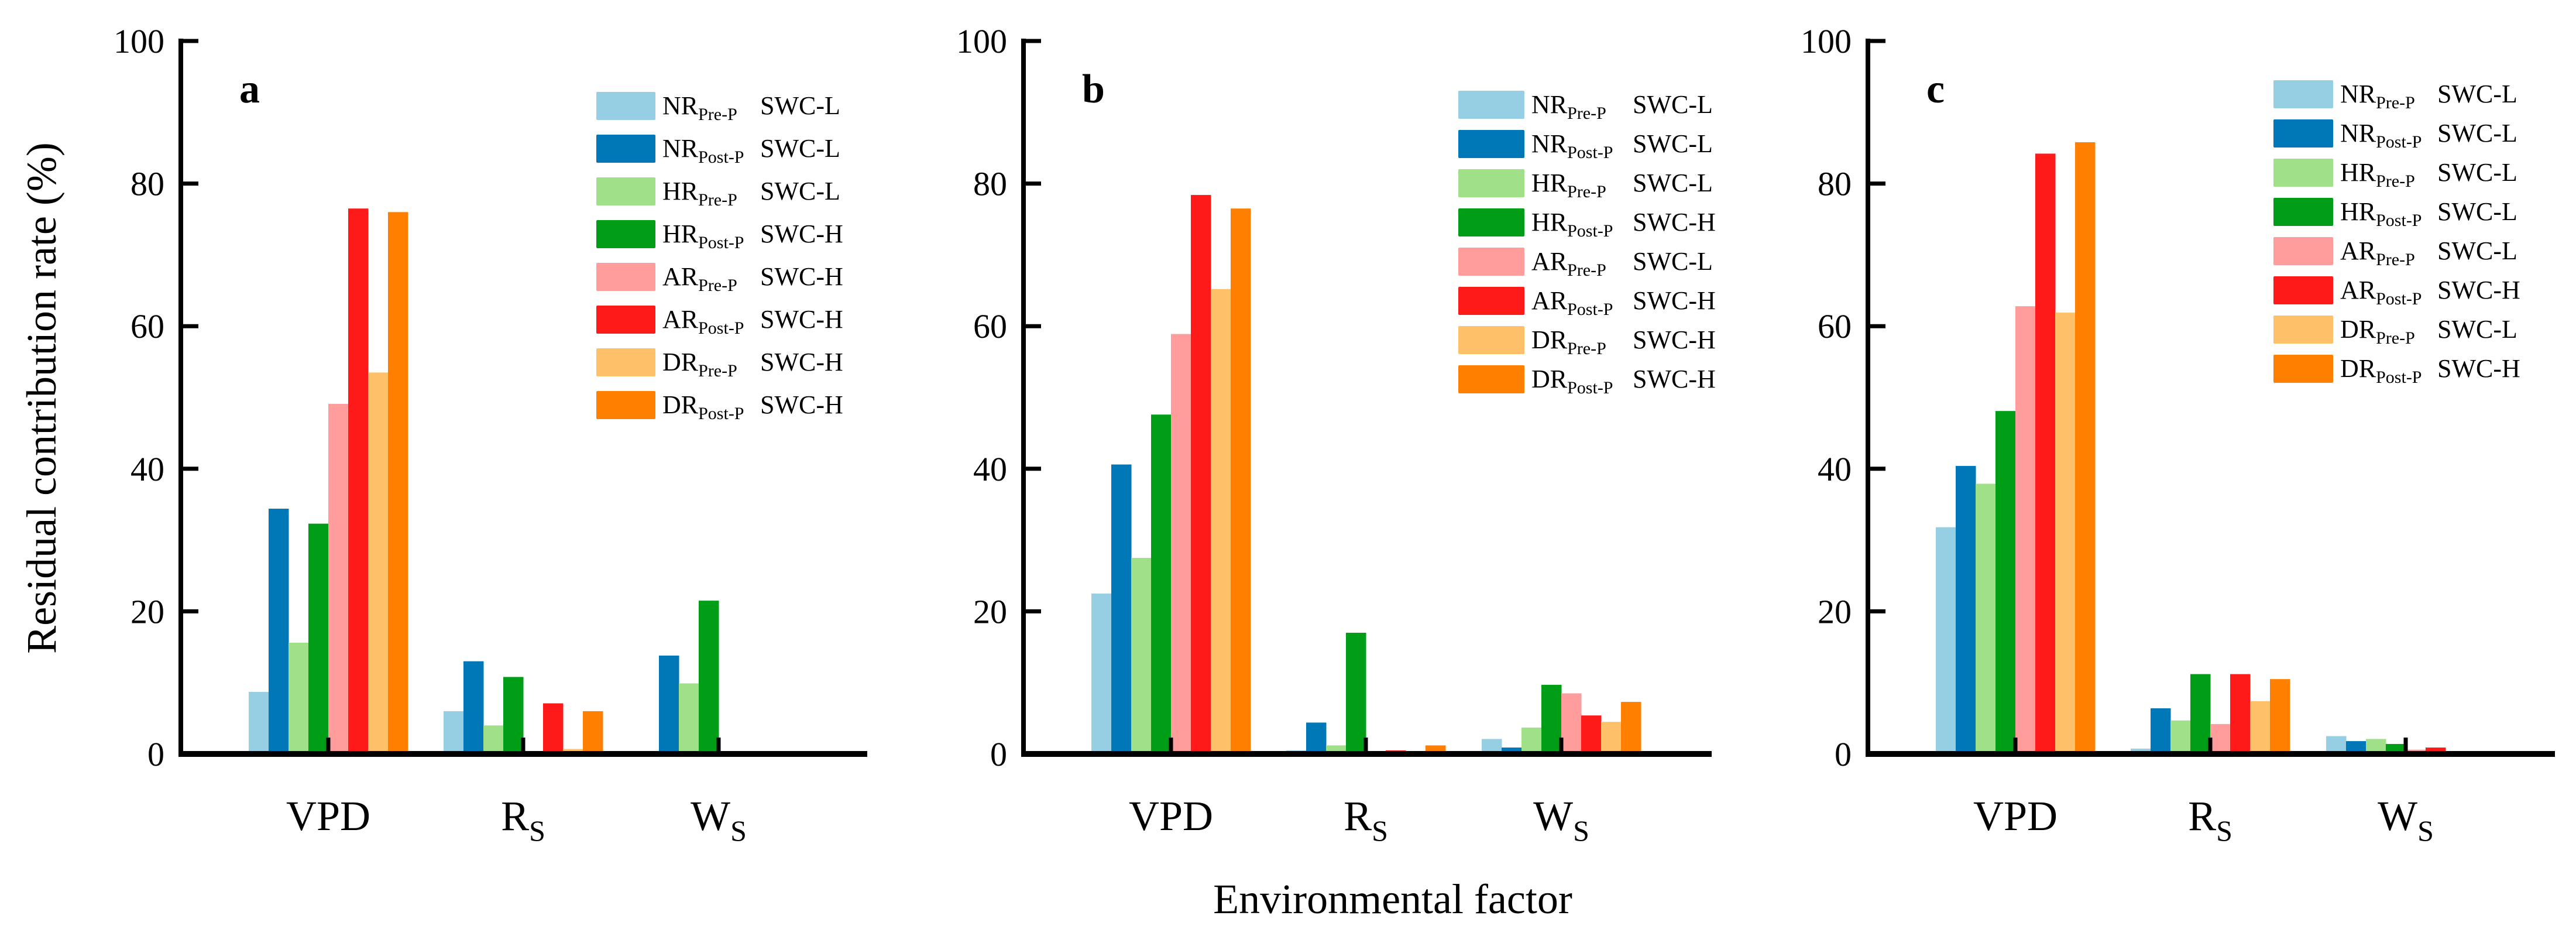 The height and width of the screenshot is (936, 2576). Describe the element at coordinates (1201, 474) in the screenshot. I see `bar-ar-post-p-vpd` at that location.